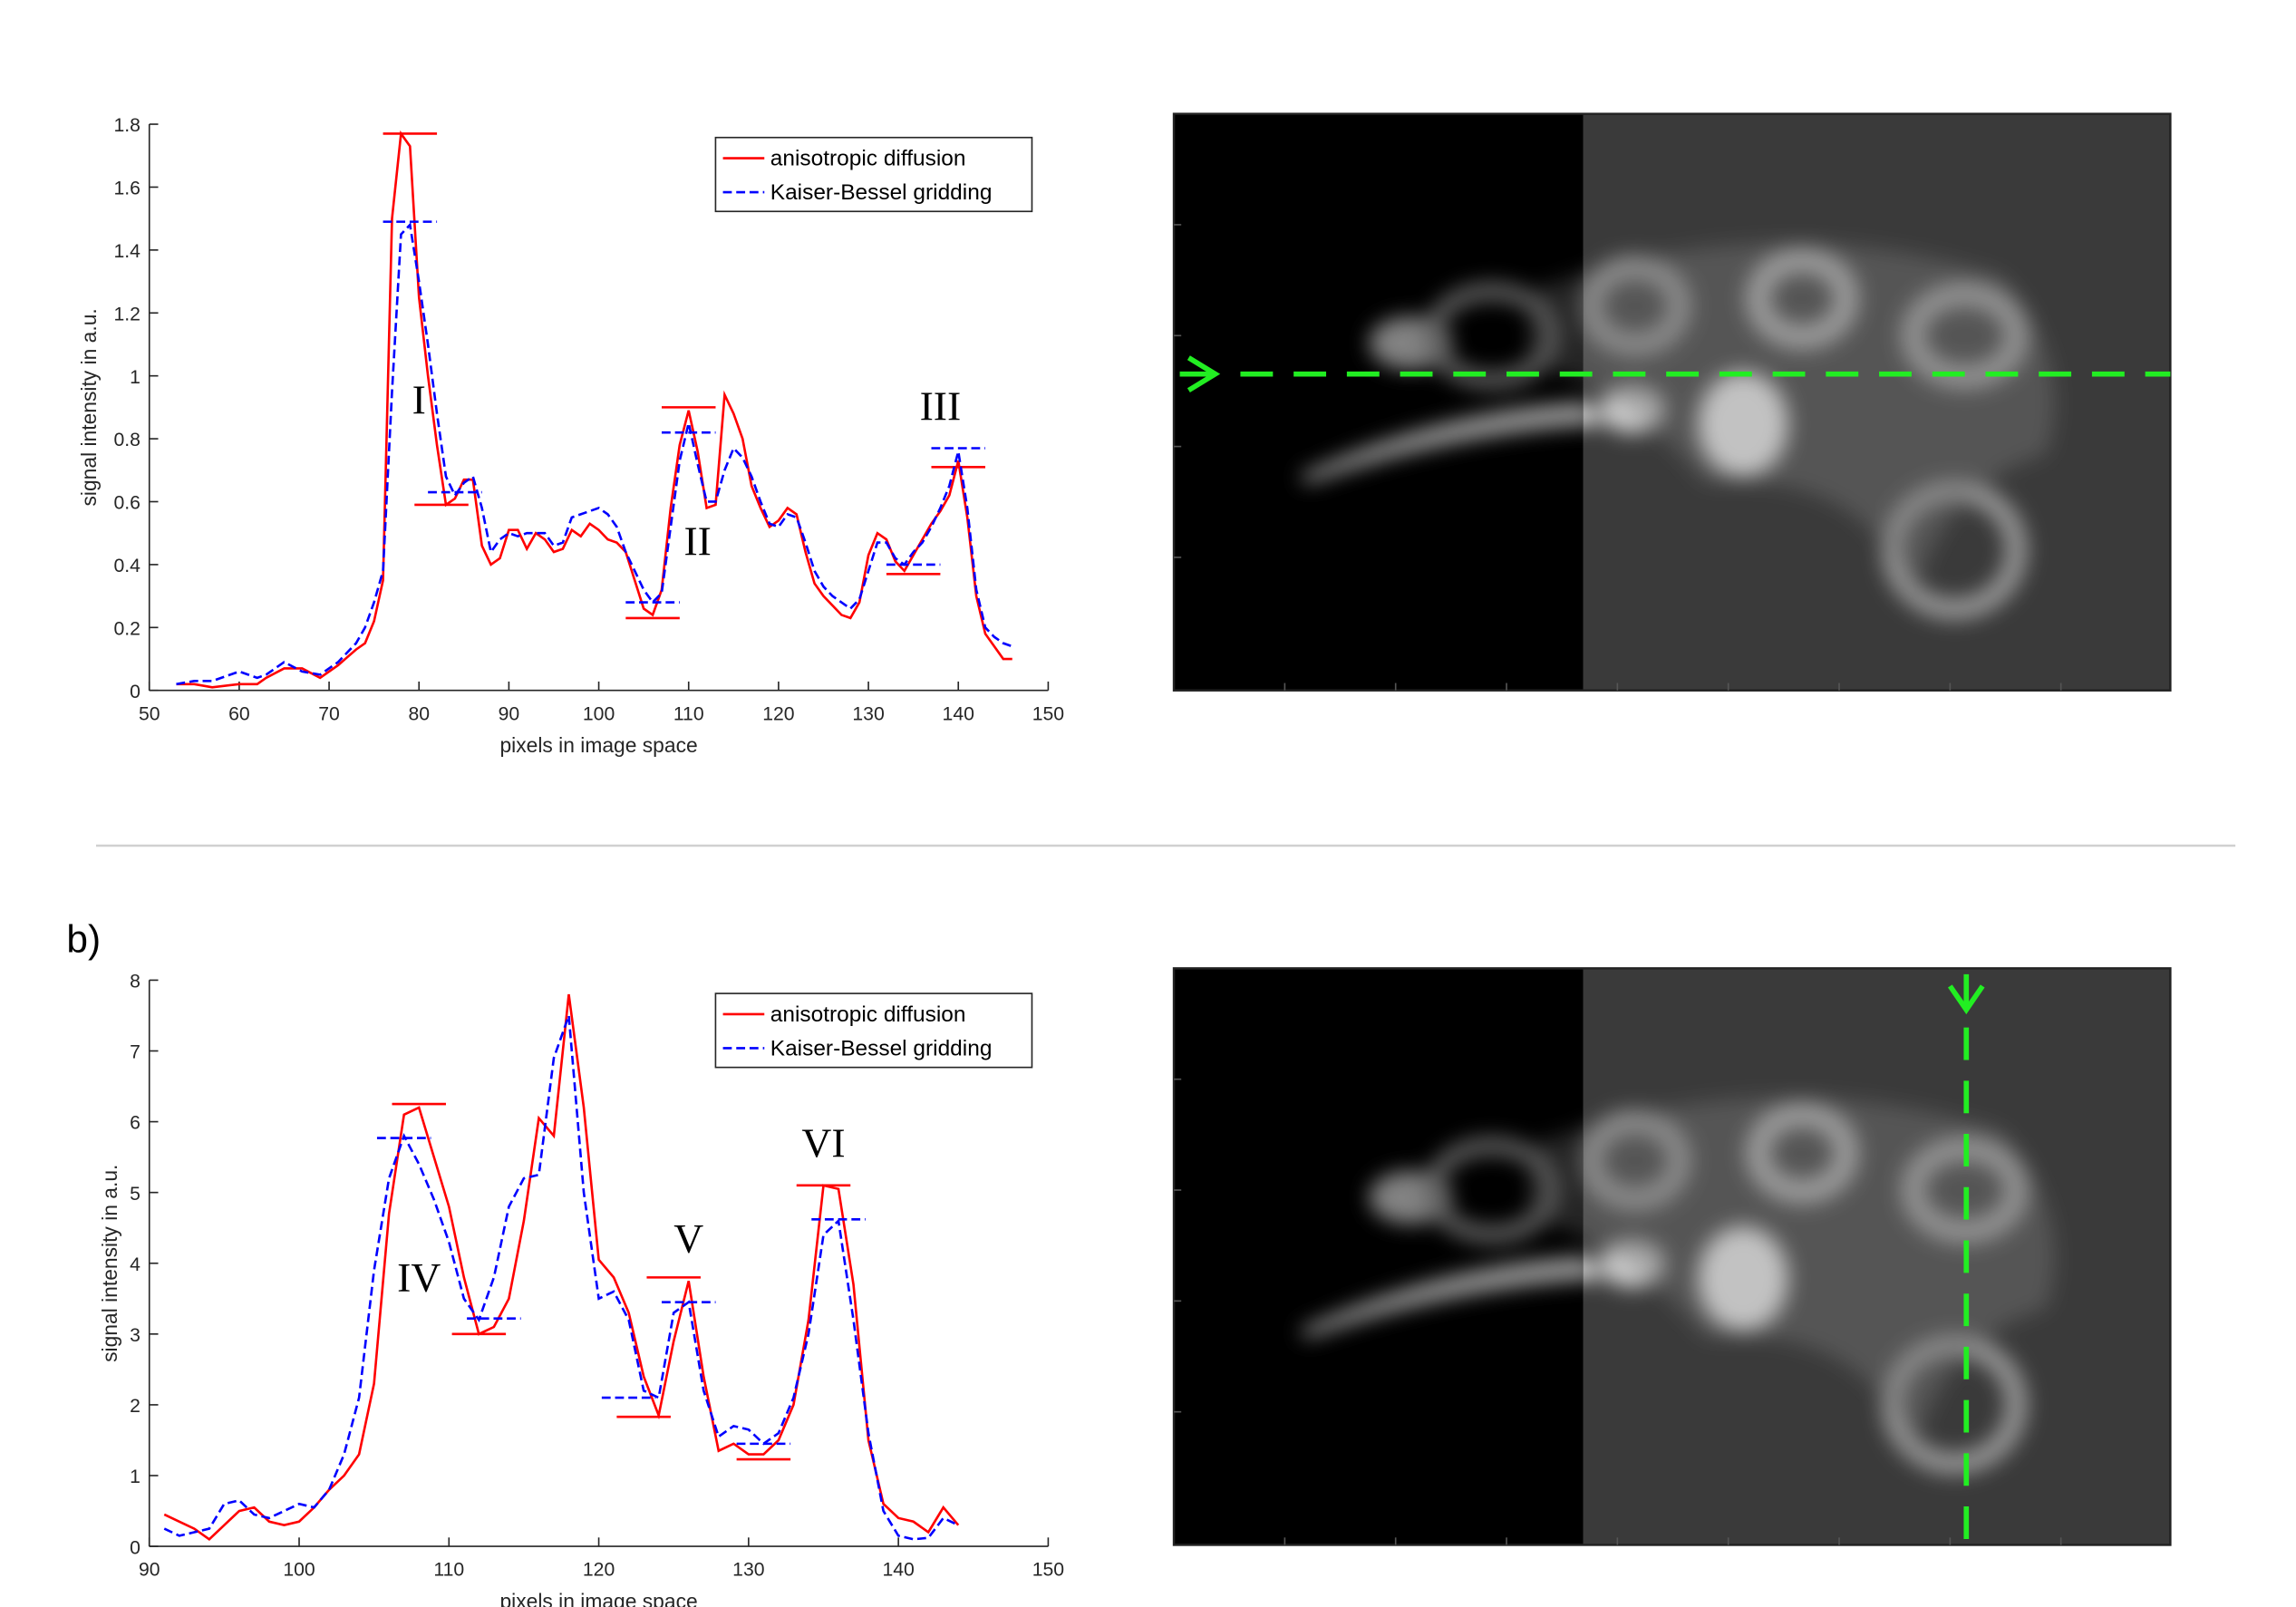 This screenshot has height=1607, width=2296. I want to click on panel-label: b), so click(83, 939).